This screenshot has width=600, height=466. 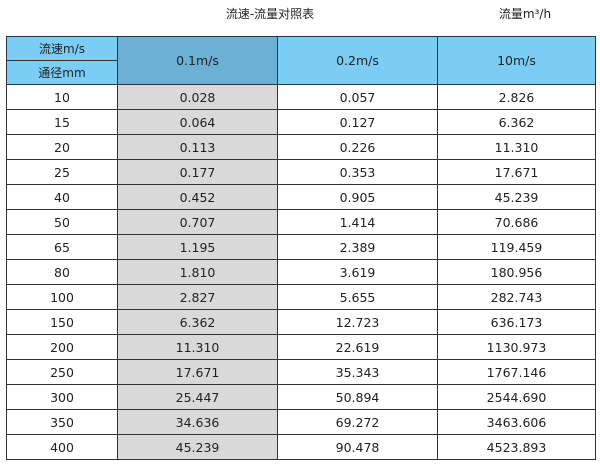 I want to click on table-row: 10 0.028 0.057 2.826, so click(x=301, y=97).